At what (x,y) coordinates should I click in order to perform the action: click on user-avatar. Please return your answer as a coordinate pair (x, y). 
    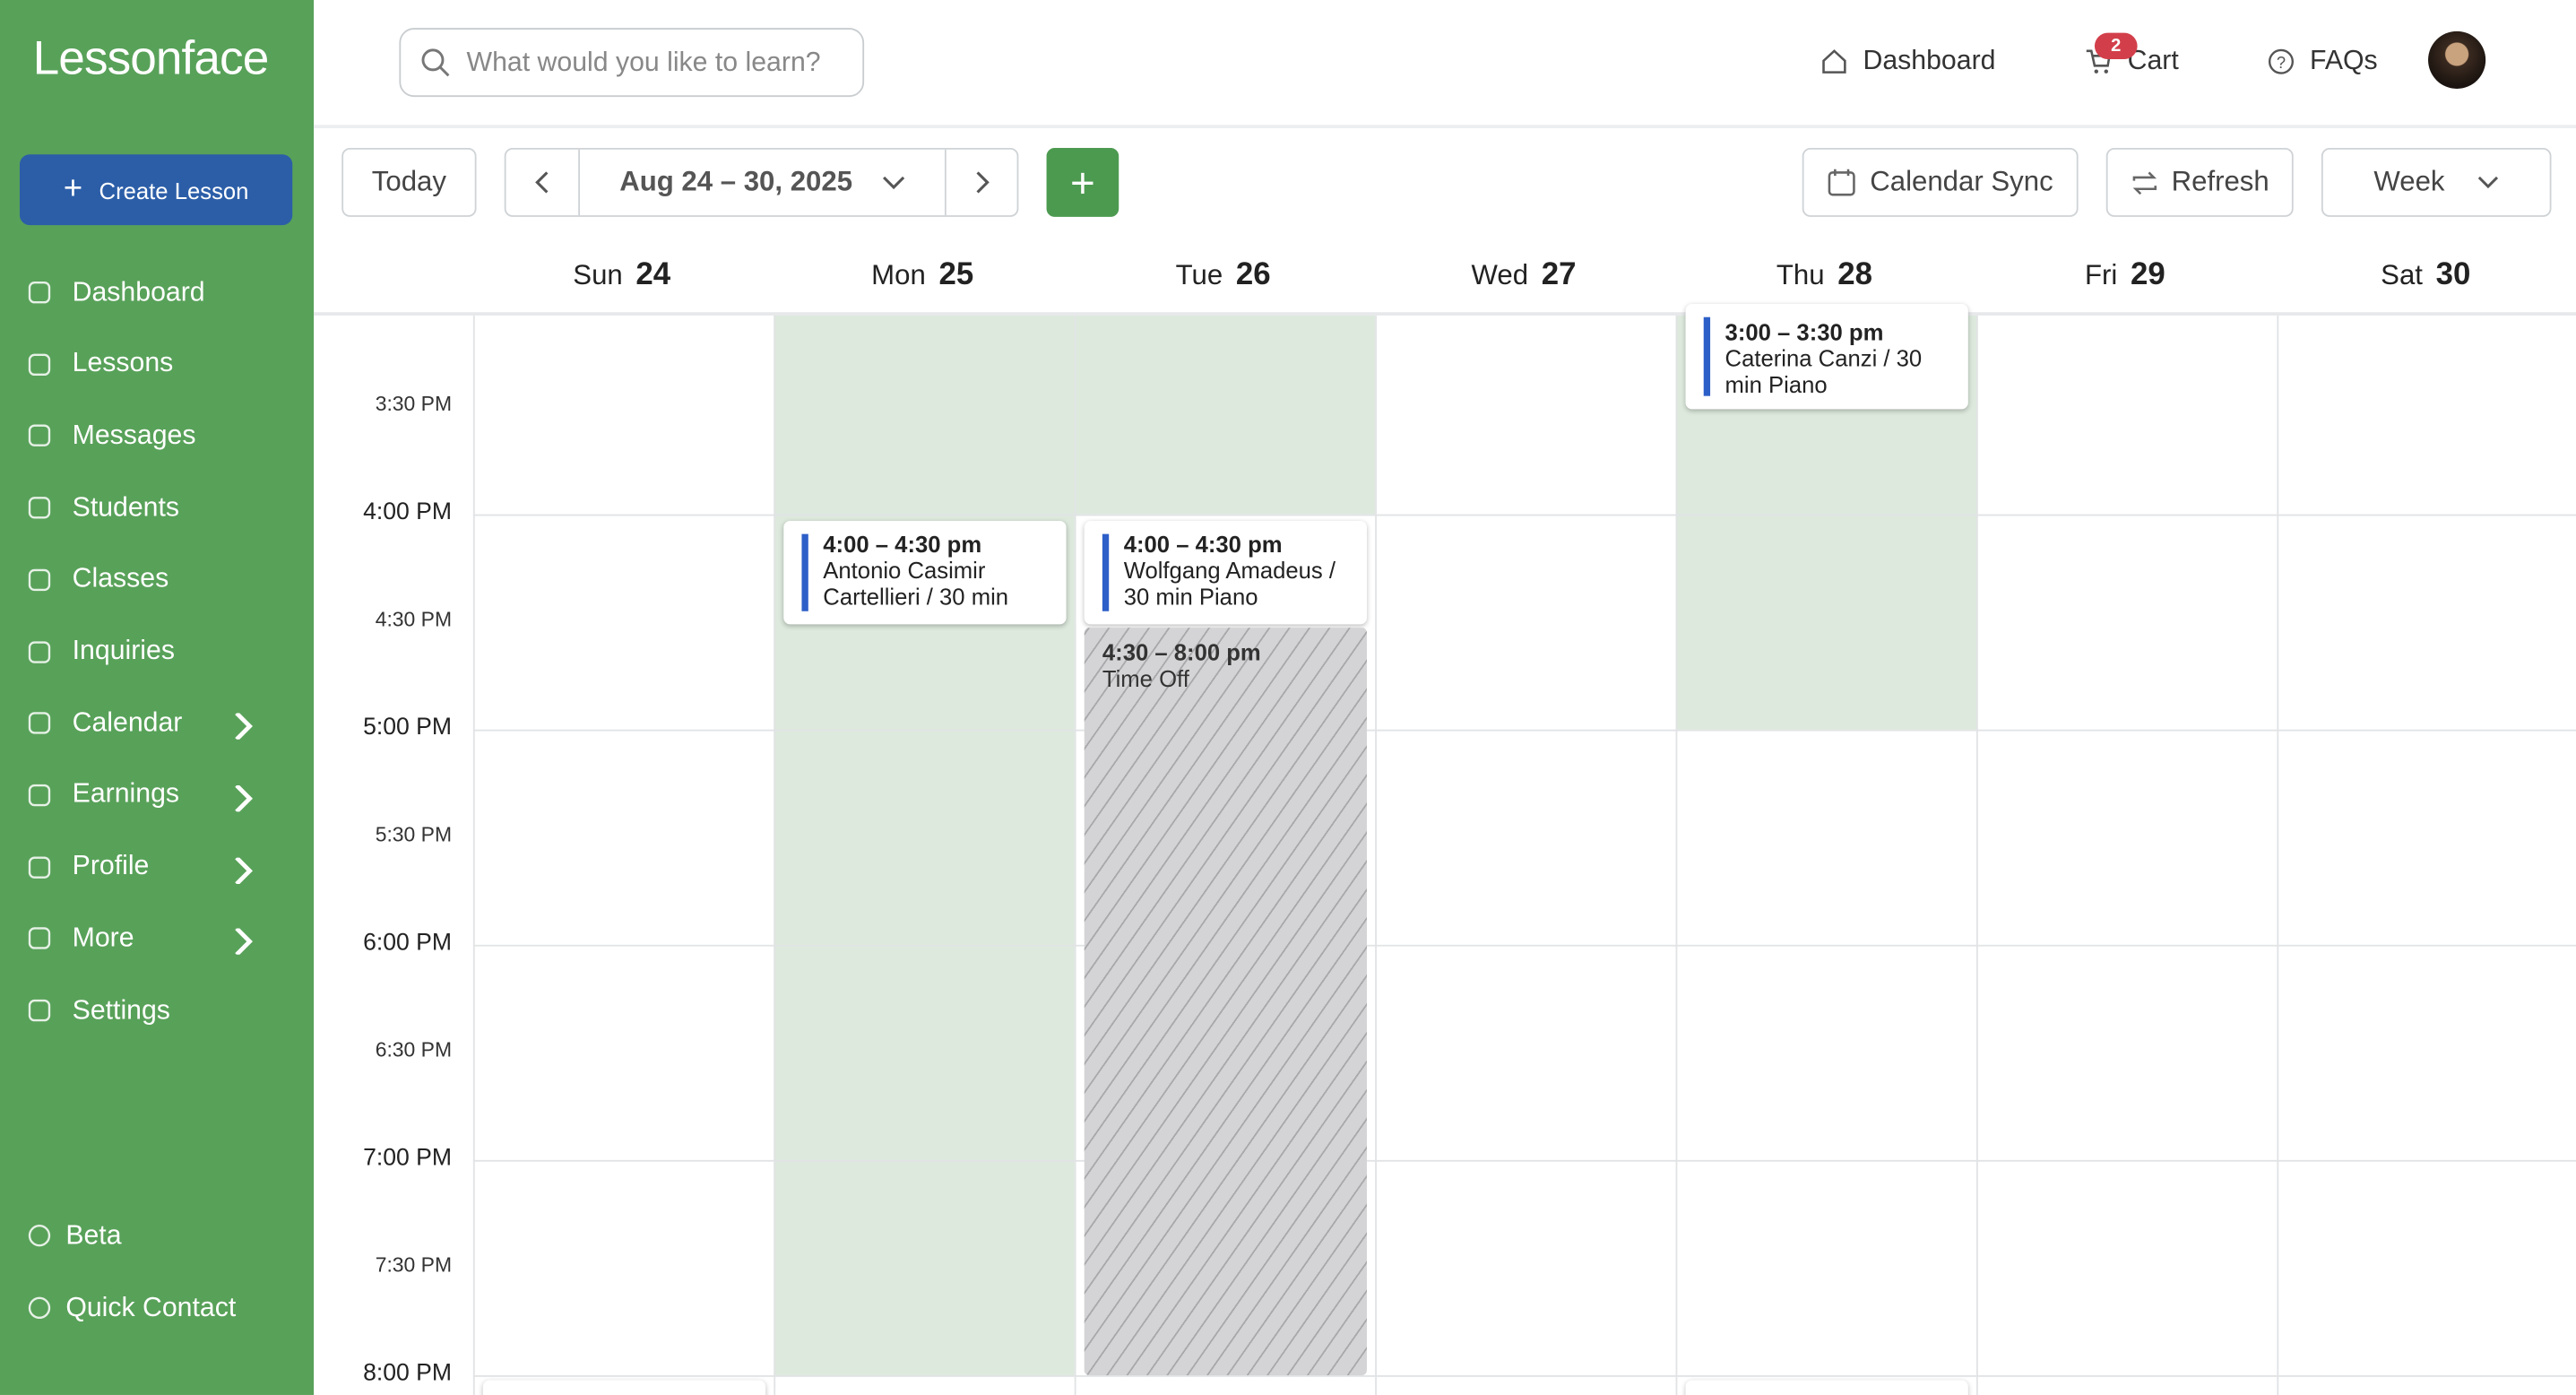
    Looking at the image, I should click on (2457, 59).